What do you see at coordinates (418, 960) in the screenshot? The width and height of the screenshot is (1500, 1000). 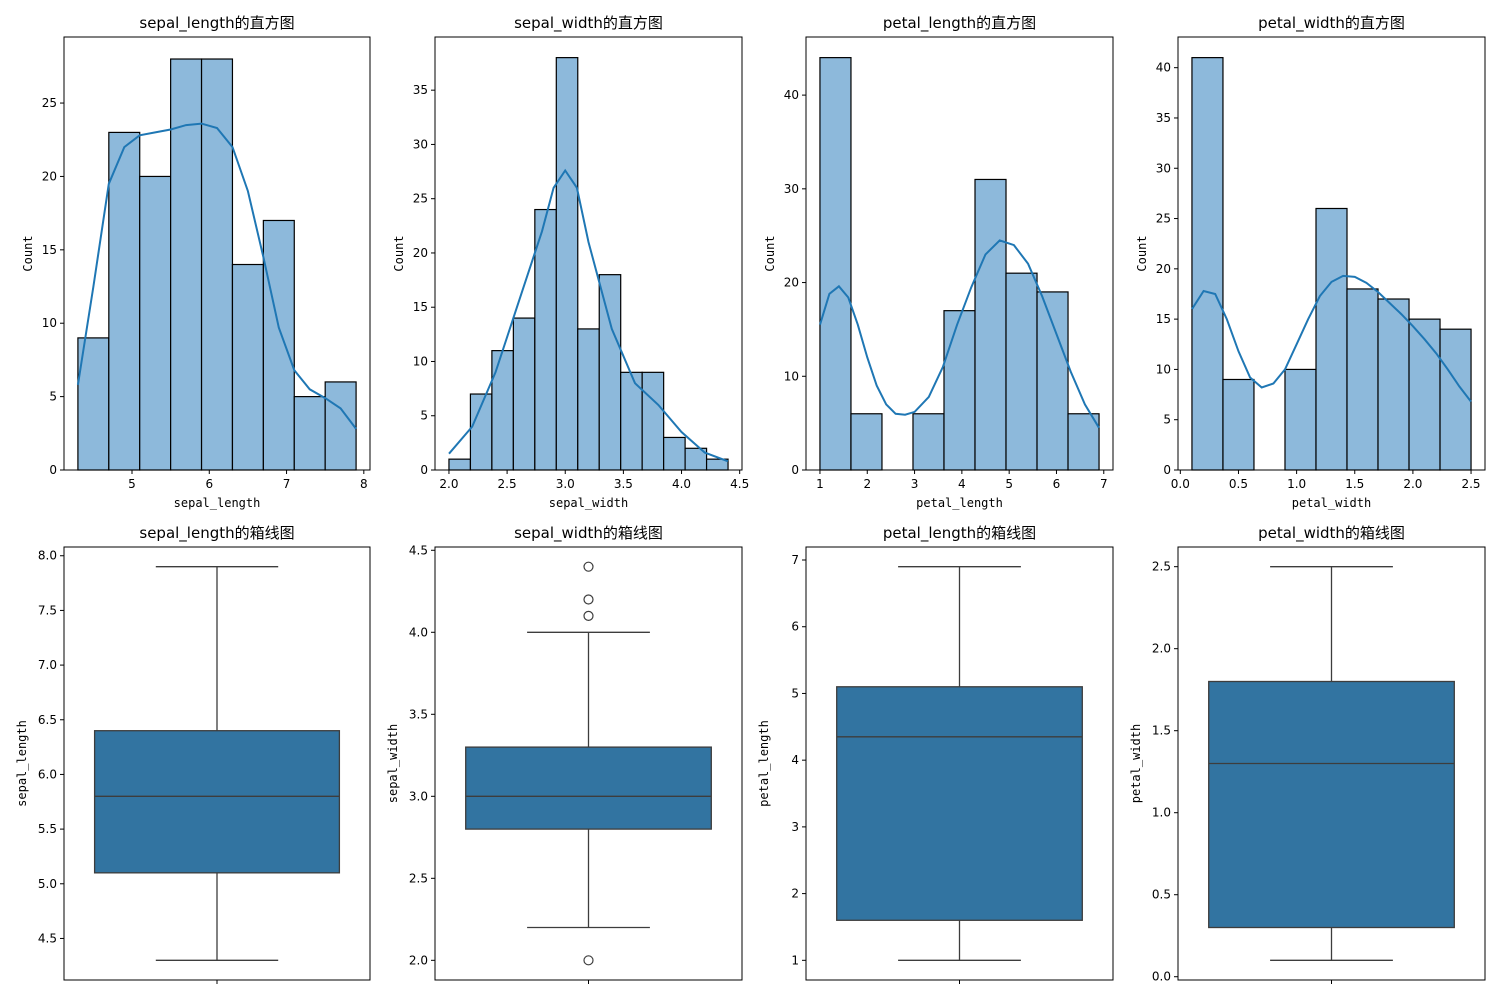 I see `y-tick-label: 2.0` at bounding box center [418, 960].